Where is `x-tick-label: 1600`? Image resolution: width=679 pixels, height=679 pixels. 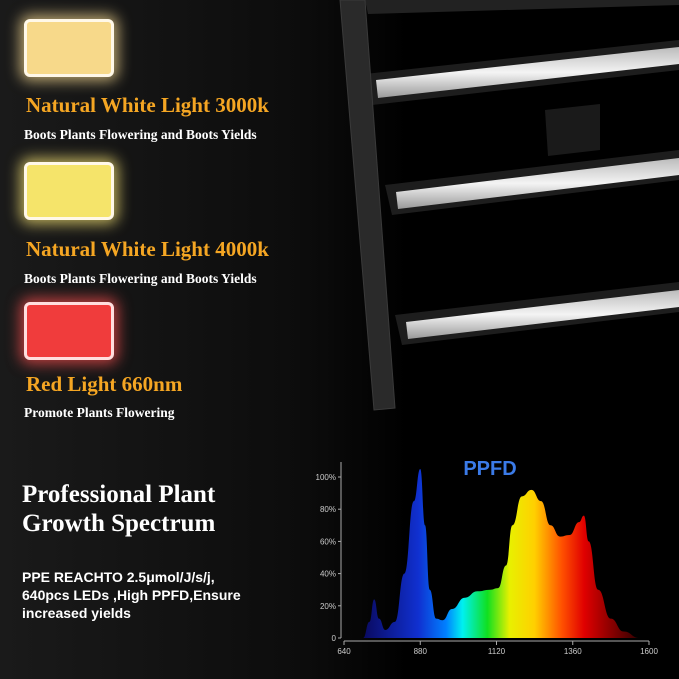 x-tick-label: 1600 is located at coordinates (649, 651).